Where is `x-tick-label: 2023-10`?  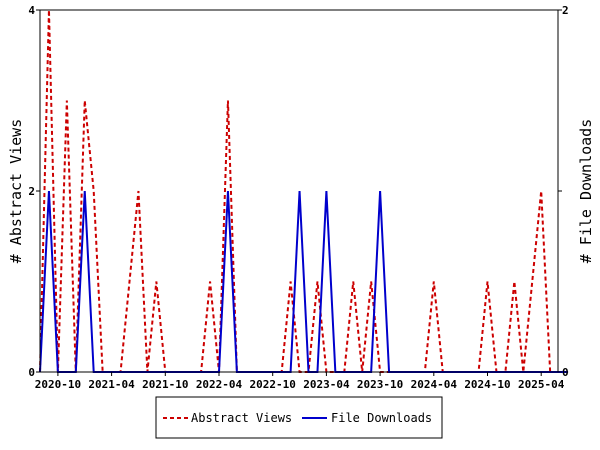
x-tick-label: 2023-10 is located at coordinates (380, 384).